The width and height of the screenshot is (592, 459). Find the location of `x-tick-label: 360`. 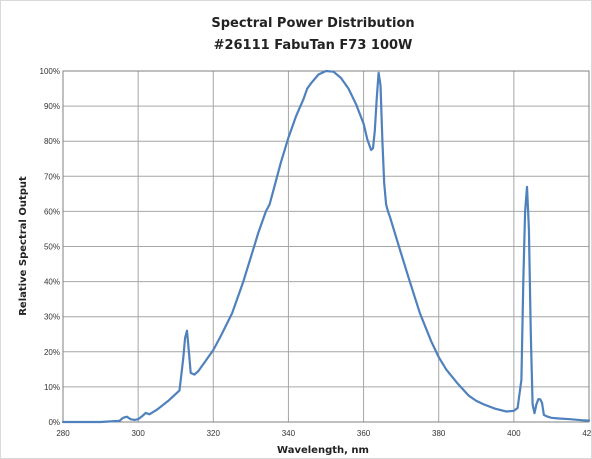

x-tick-label: 360 is located at coordinates (364, 433).